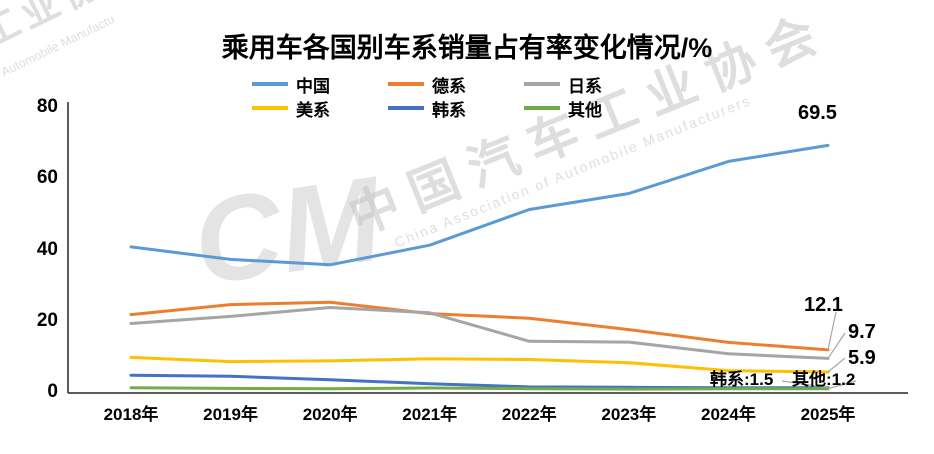  Describe the element at coordinates (406, 108) in the screenshot. I see `korean-line-marker` at that location.